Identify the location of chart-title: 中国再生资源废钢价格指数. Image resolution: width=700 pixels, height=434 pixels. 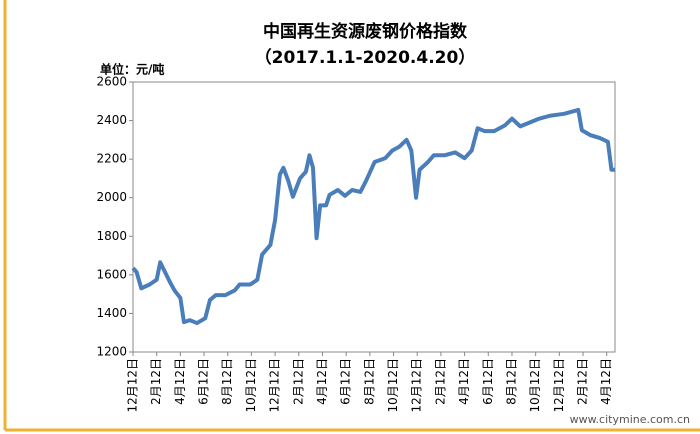
(365, 31).